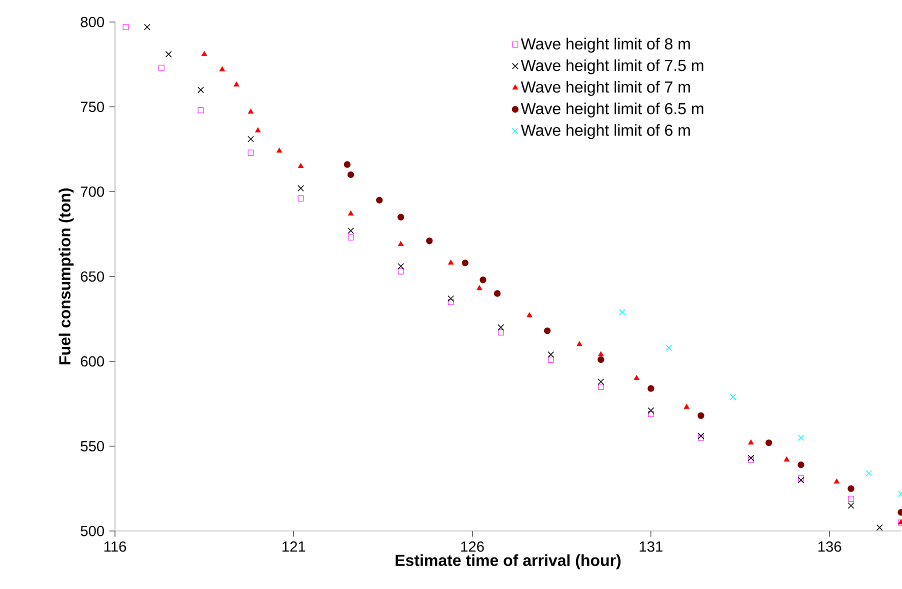  What do you see at coordinates (66, 276) in the screenshot?
I see `y-axis-title: Fuel consumption (ton)` at bounding box center [66, 276].